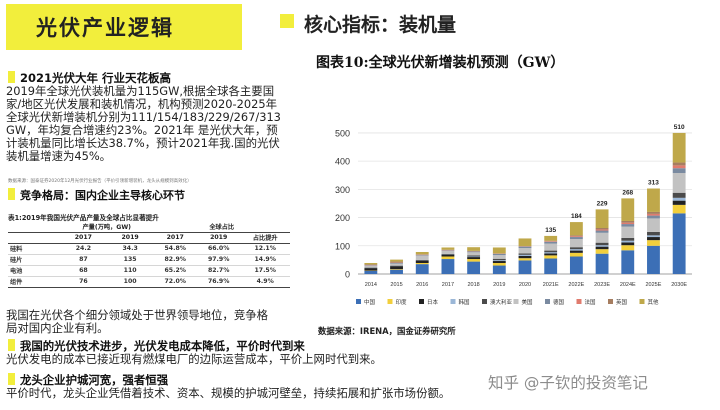  I want to click on table-cell: 100, so click(130, 282).